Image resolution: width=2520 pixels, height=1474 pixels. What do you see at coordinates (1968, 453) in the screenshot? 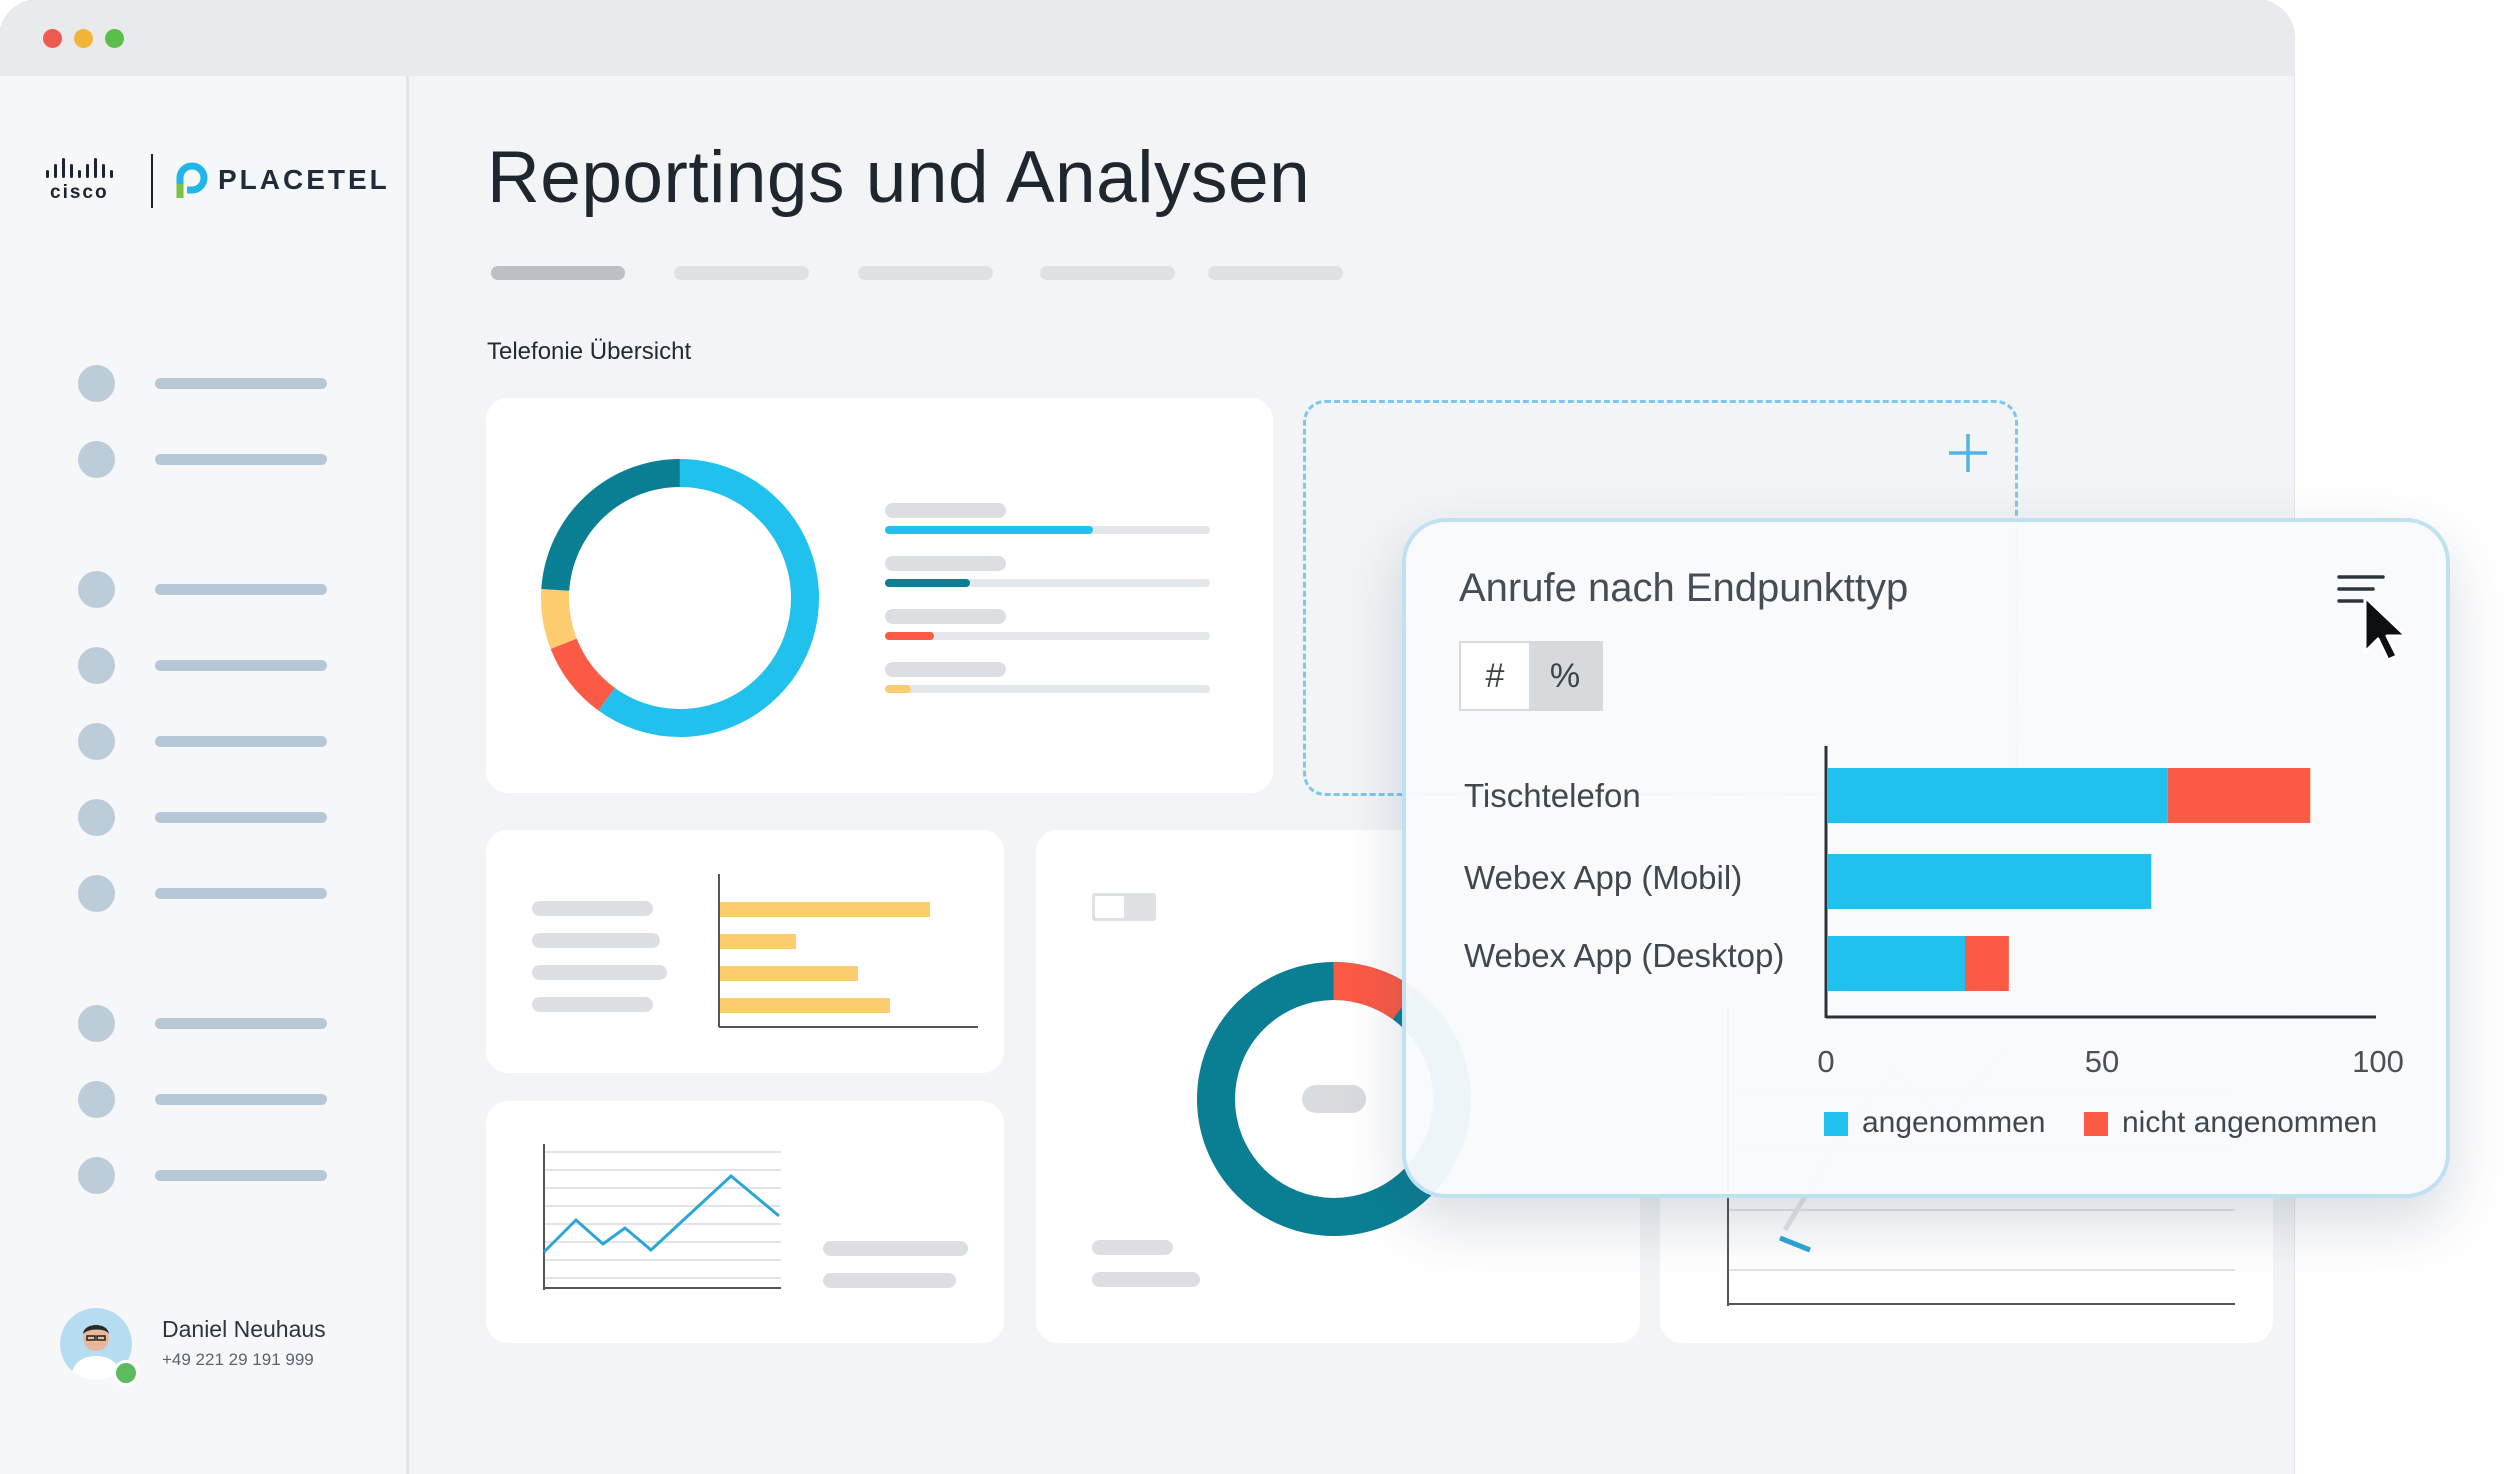
I see `plus-icon` at bounding box center [1968, 453].